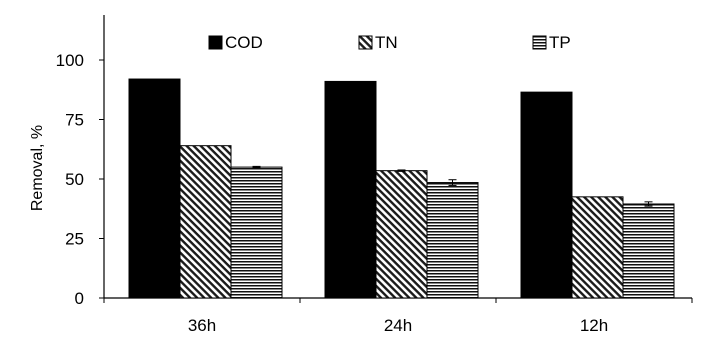 This screenshot has width=705, height=338. I want to click on bar-tp-36h, so click(256, 232).